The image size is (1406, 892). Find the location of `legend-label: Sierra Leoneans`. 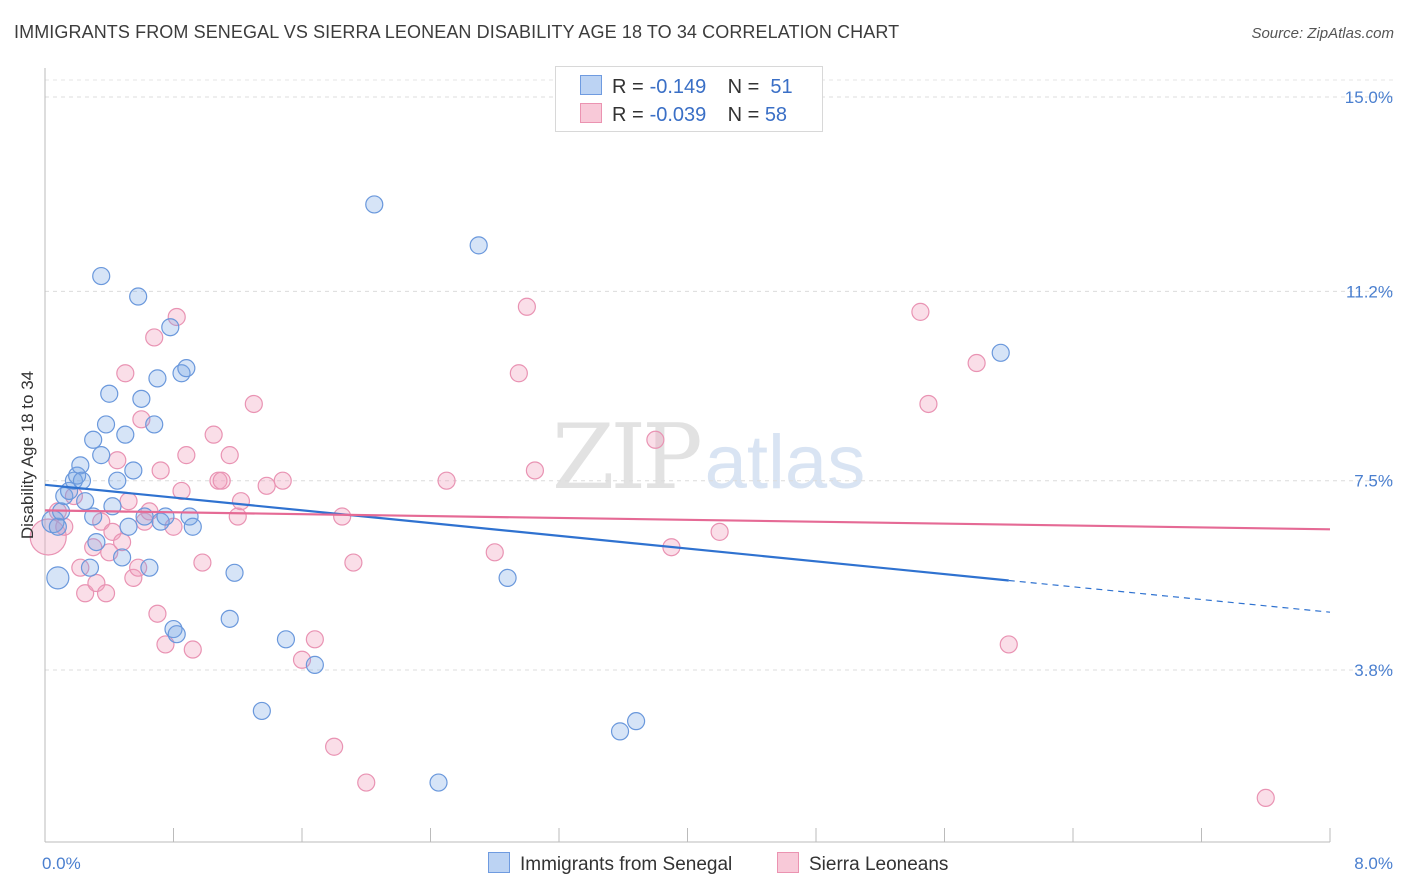

legend-label: Sierra Leoneans is located at coordinates (879, 864).